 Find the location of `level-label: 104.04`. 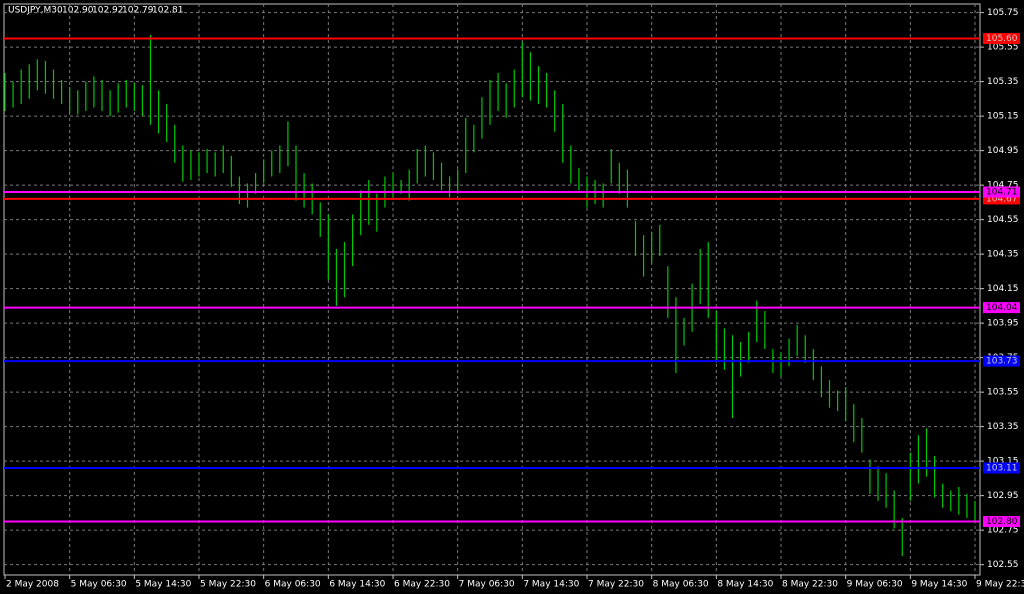

level-label: 104.04 is located at coordinates (1002, 308).